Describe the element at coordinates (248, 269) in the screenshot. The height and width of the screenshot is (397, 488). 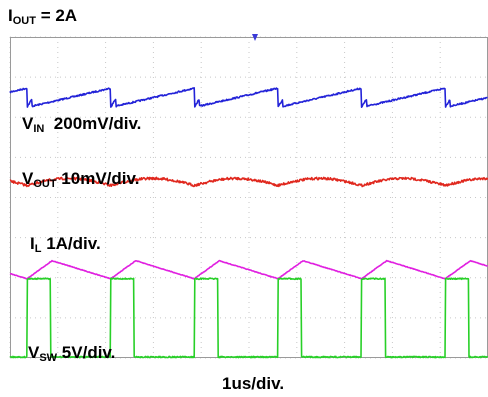
I see `trace-i-l` at that location.